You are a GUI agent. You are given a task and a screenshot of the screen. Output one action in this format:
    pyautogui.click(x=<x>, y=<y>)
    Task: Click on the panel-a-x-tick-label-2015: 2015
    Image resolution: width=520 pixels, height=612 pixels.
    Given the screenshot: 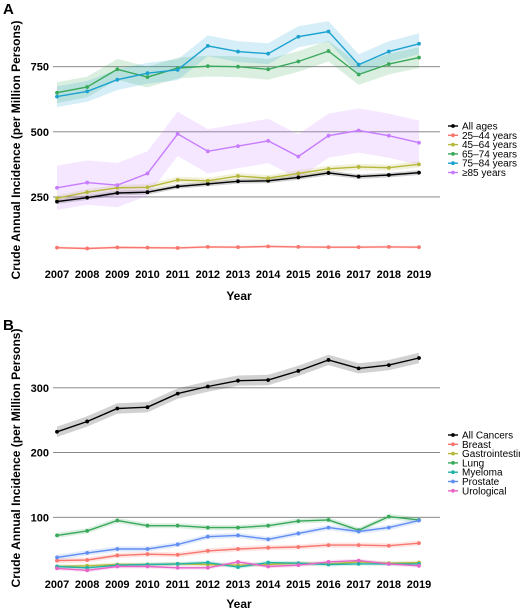 What is the action you would take?
    pyautogui.click(x=298, y=275)
    